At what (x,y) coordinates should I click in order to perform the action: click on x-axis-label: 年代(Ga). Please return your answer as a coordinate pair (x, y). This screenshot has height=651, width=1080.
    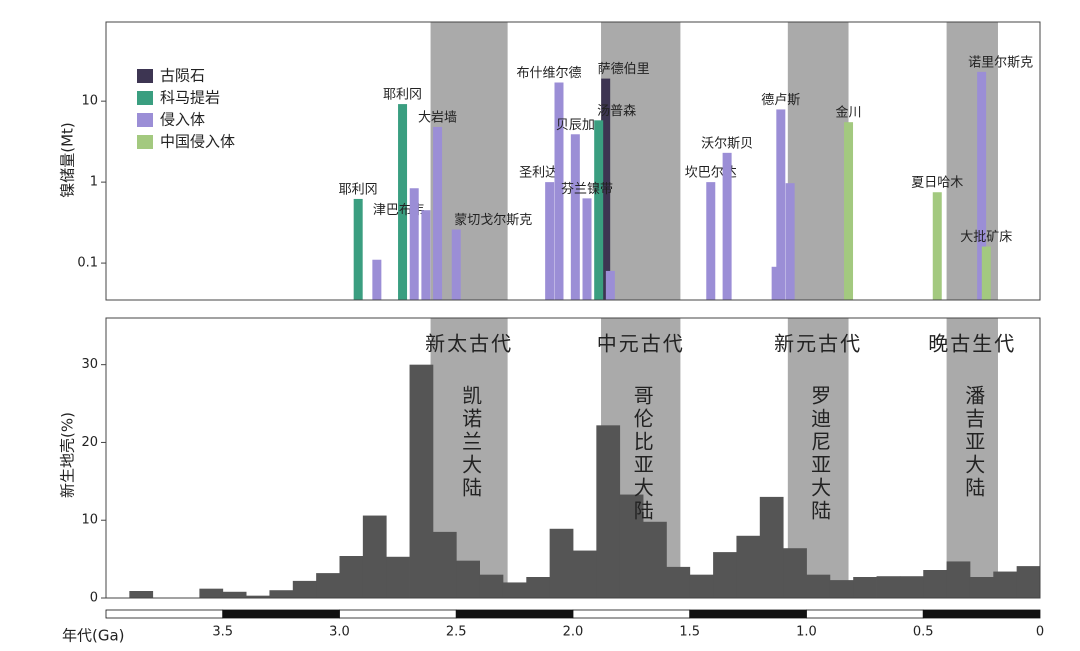
    Looking at the image, I should click on (93, 636).